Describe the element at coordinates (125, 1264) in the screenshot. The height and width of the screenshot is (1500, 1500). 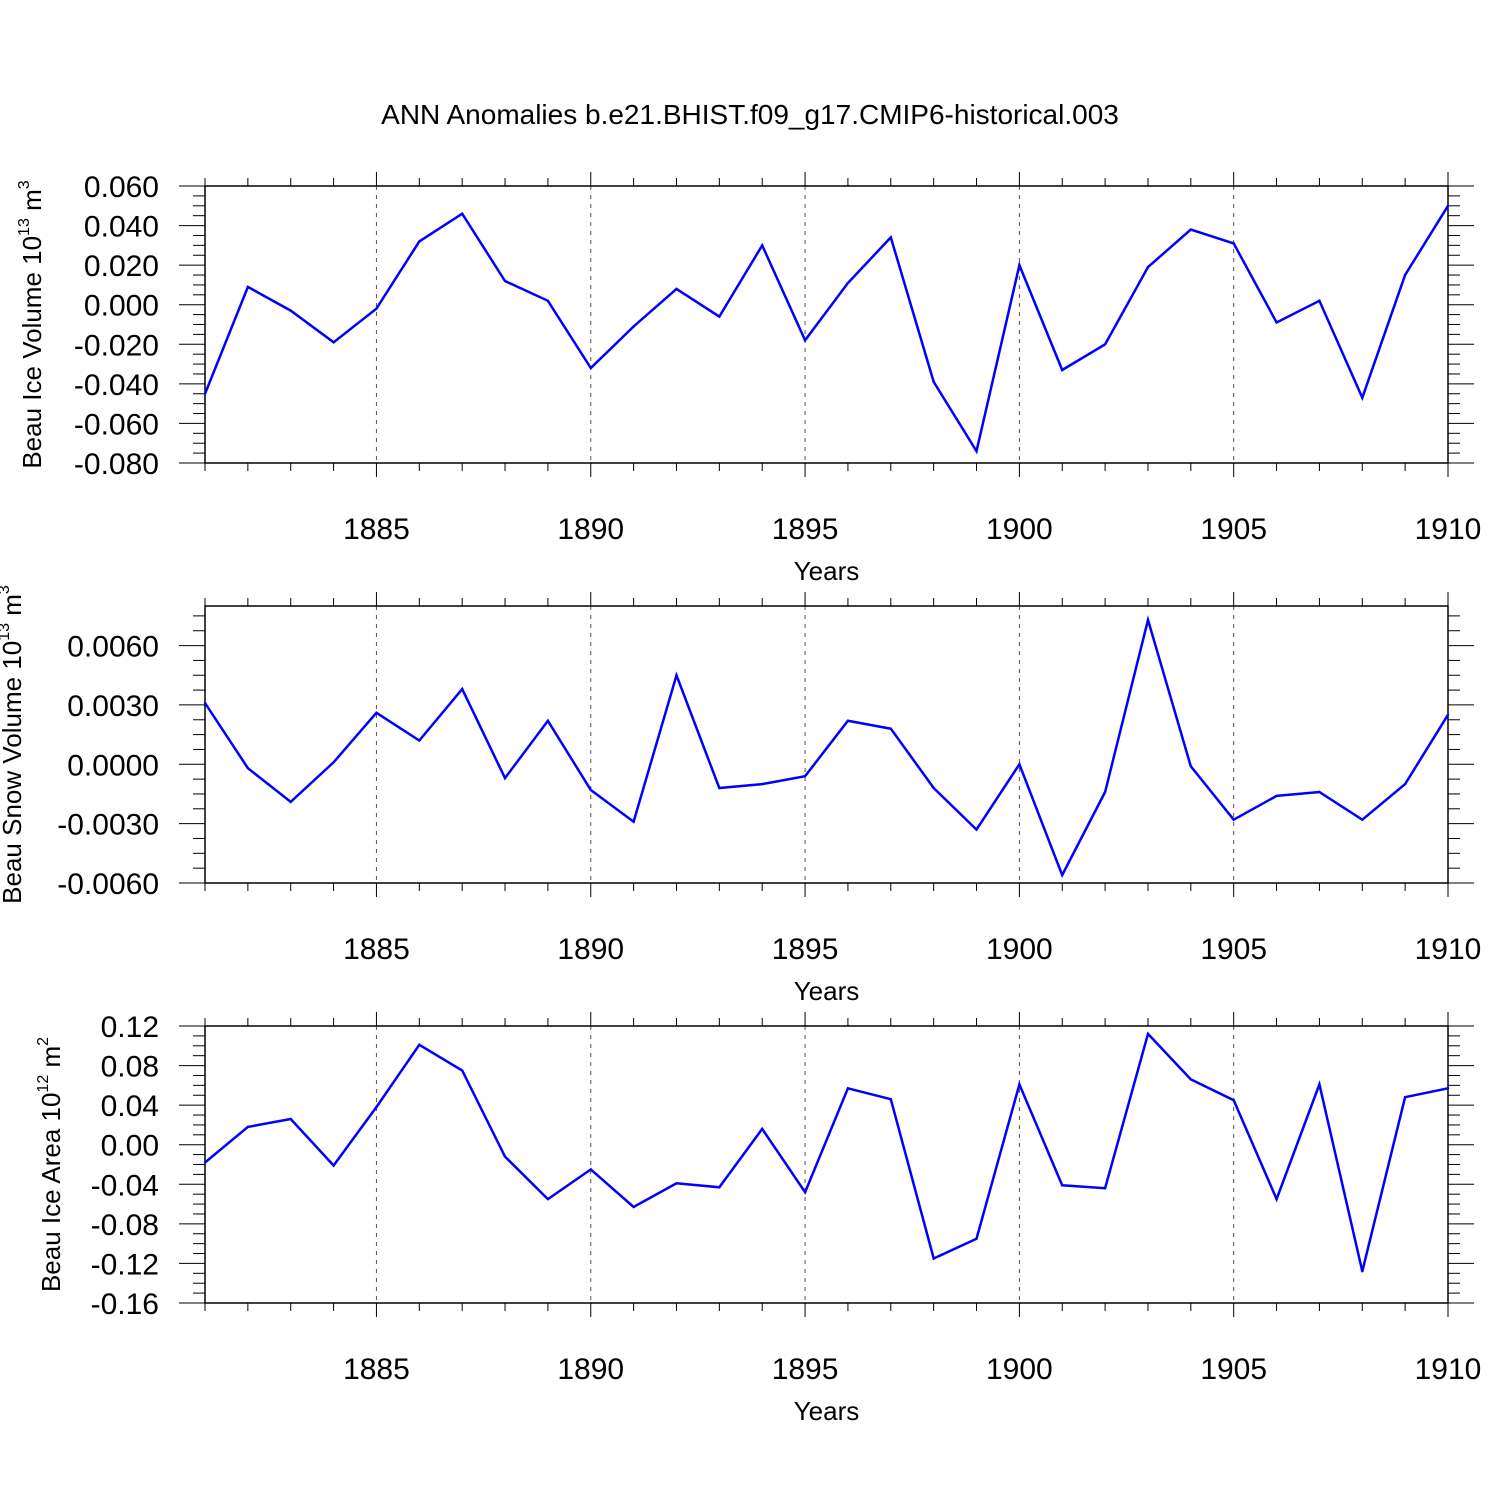
I see `y-tick-label: -0.12` at that location.